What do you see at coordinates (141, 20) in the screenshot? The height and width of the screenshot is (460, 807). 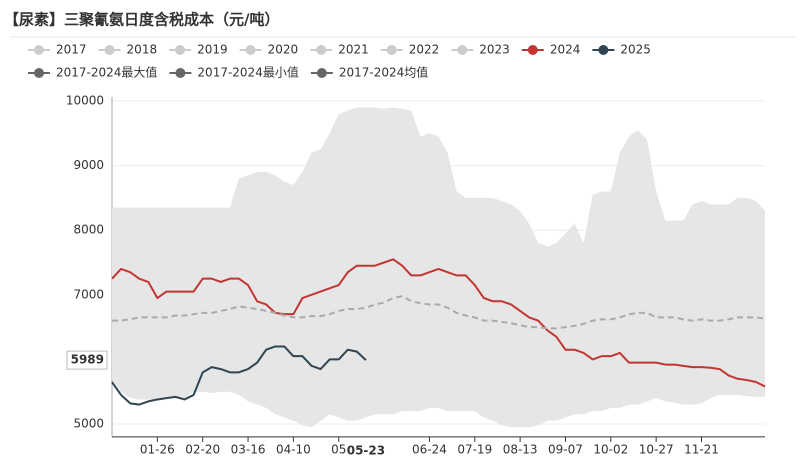 I see `chart-title: 【尿素】三聚氰氨日度含税成本（元/吨）` at bounding box center [141, 20].